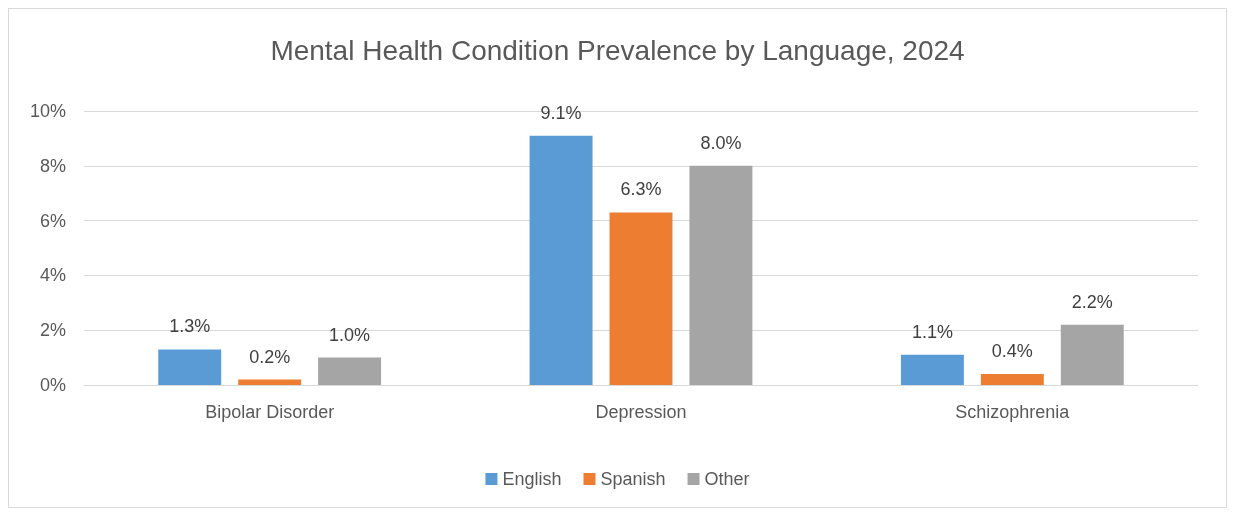 The width and height of the screenshot is (1235, 516). What do you see at coordinates (190, 326) in the screenshot?
I see `data-label: 1.3%` at bounding box center [190, 326].